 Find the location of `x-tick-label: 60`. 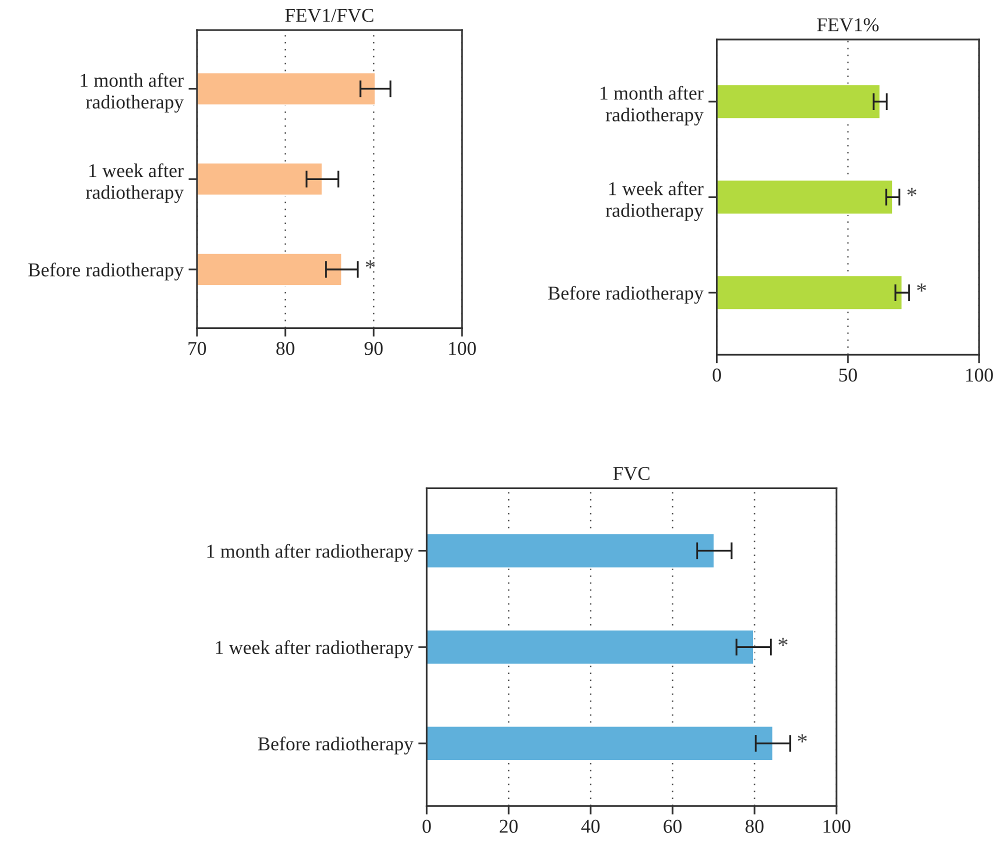

x-tick-label: 60 is located at coordinates (673, 826).